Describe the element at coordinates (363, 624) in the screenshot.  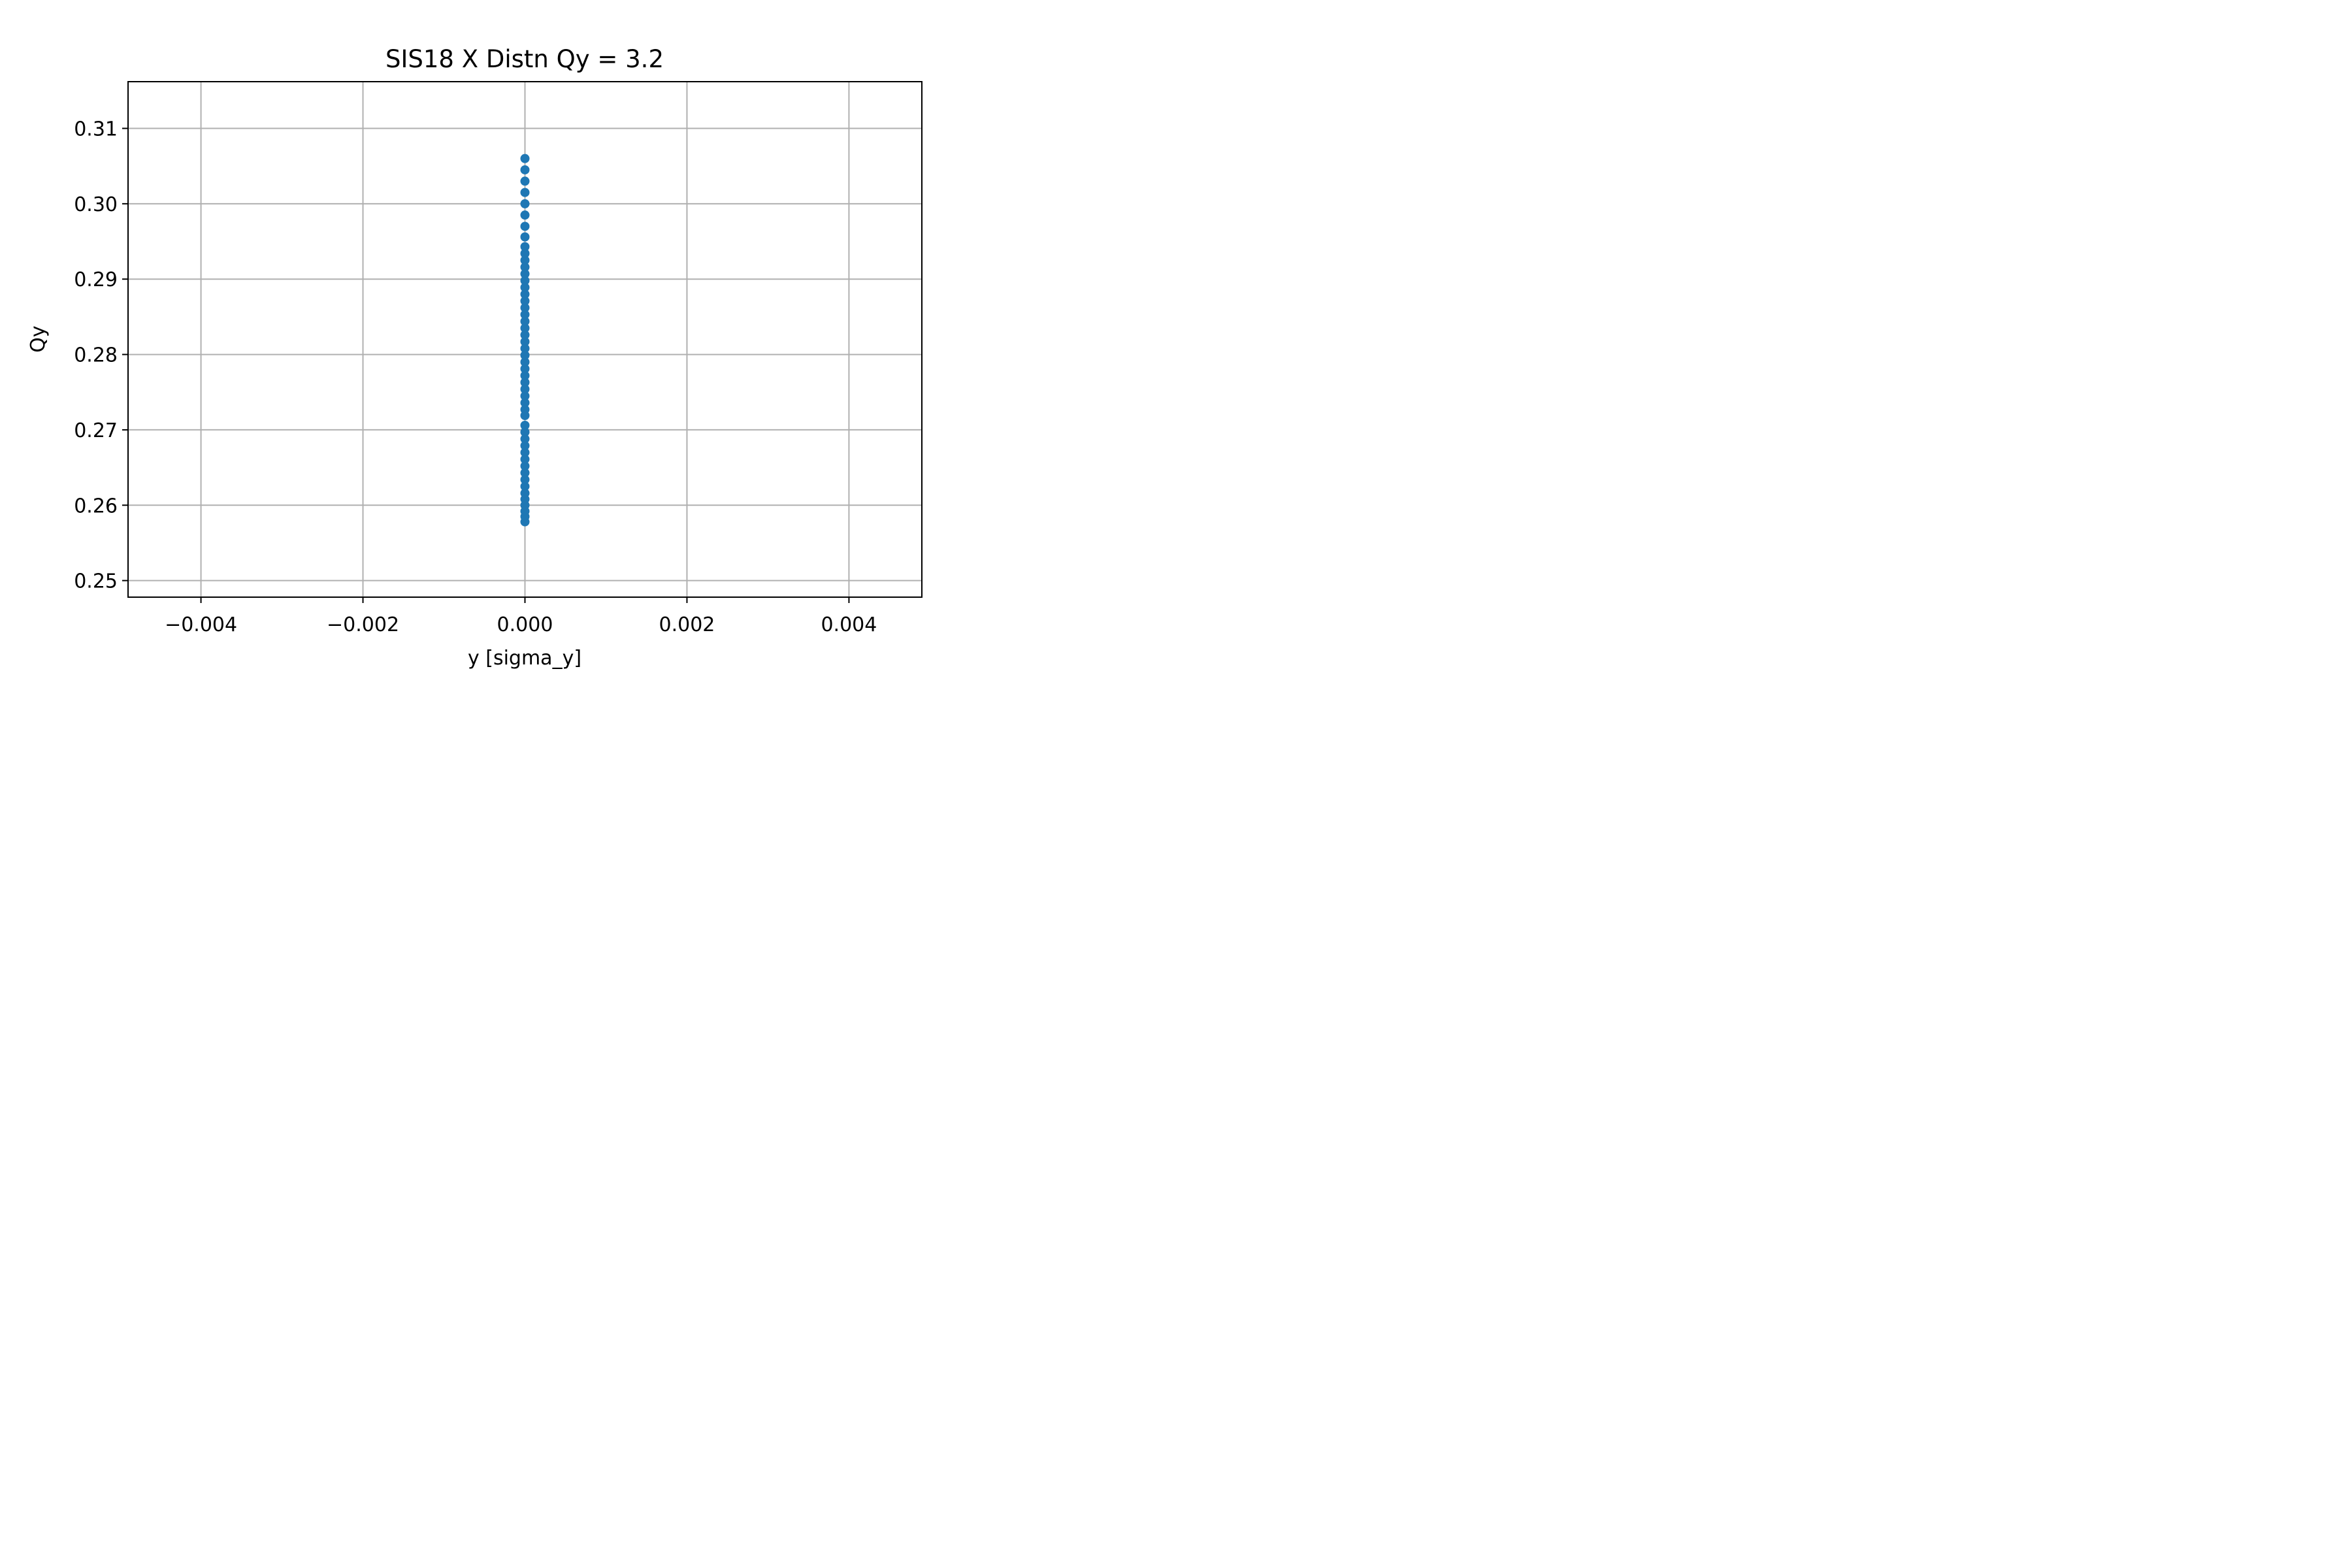
I see `x-tick-label: −0.002` at that location.